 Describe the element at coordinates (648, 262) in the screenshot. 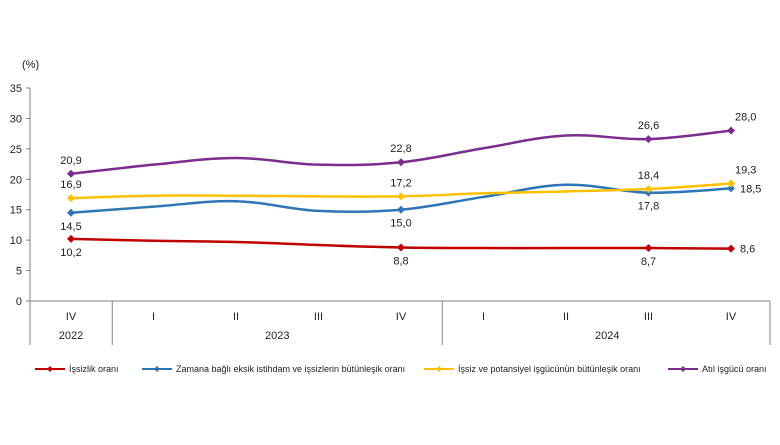

I see `data-label: 8,7` at that location.